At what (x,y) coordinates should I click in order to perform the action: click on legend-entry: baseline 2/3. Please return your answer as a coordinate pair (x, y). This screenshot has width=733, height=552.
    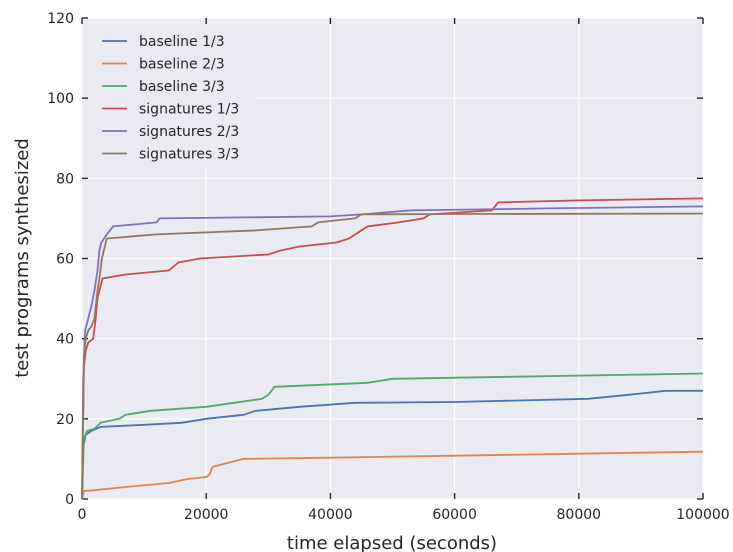
    Looking at the image, I should click on (182, 65).